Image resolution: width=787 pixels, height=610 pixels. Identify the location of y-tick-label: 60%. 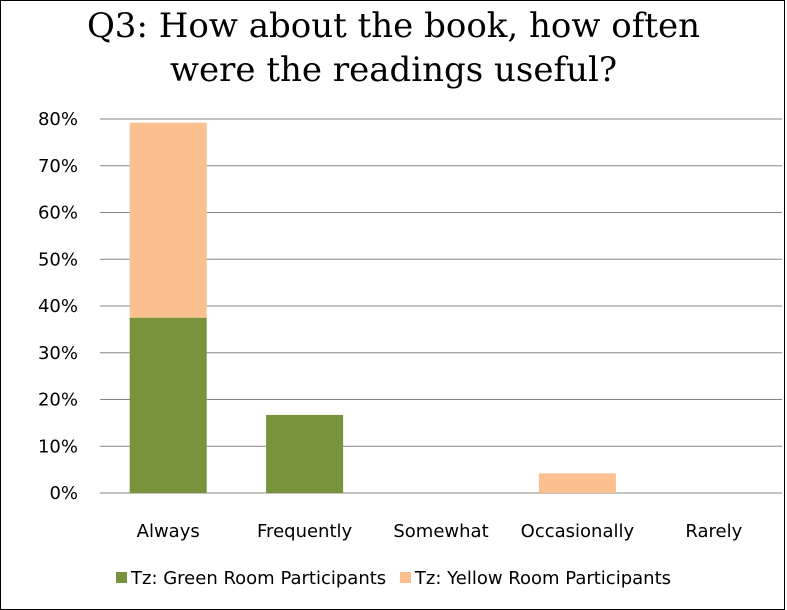
(58, 213).